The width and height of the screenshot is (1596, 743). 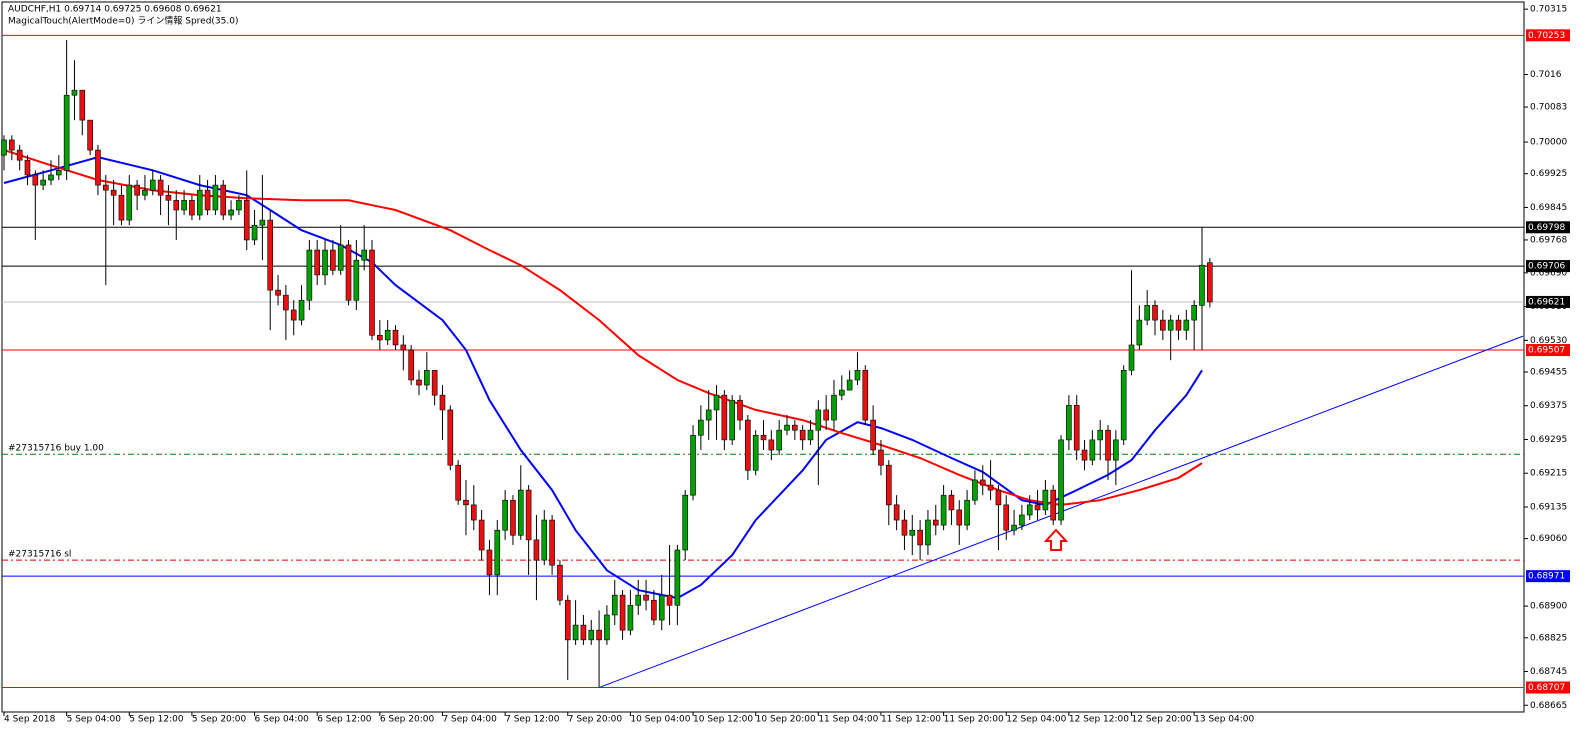 What do you see at coordinates (344, 720) in the screenshot?
I see `x-tick-label: 6 Sep 12:00` at bounding box center [344, 720].